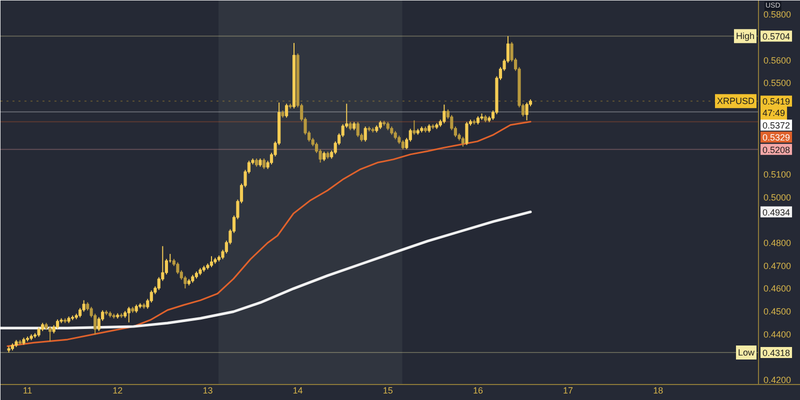 The image size is (800, 400). I want to click on x-tick-label: 14, so click(297, 391).